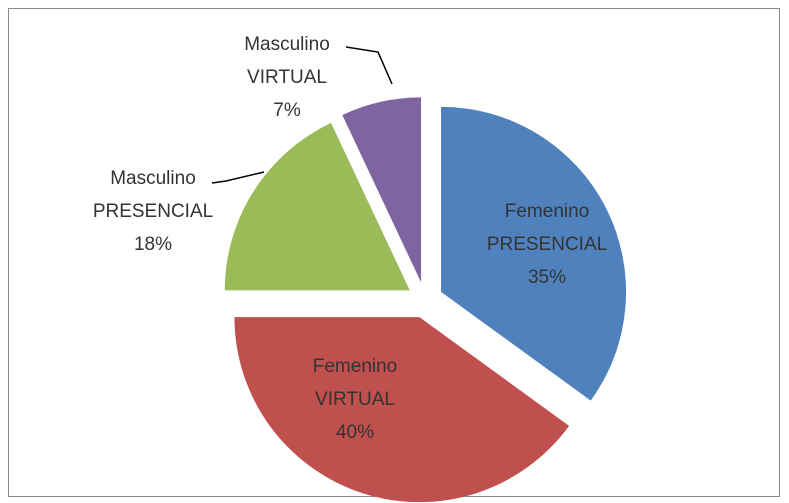 The height and width of the screenshot is (503, 789). Describe the element at coordinates (355, 383) in the screenshot. I see `category-label: Femenino VIRTUAL` at that location.